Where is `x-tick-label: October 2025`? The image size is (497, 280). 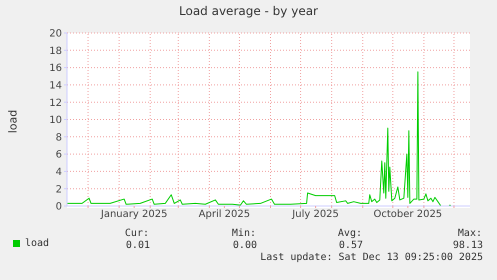 x-tick-label: October 2025 is located at coordinates (408, 214).